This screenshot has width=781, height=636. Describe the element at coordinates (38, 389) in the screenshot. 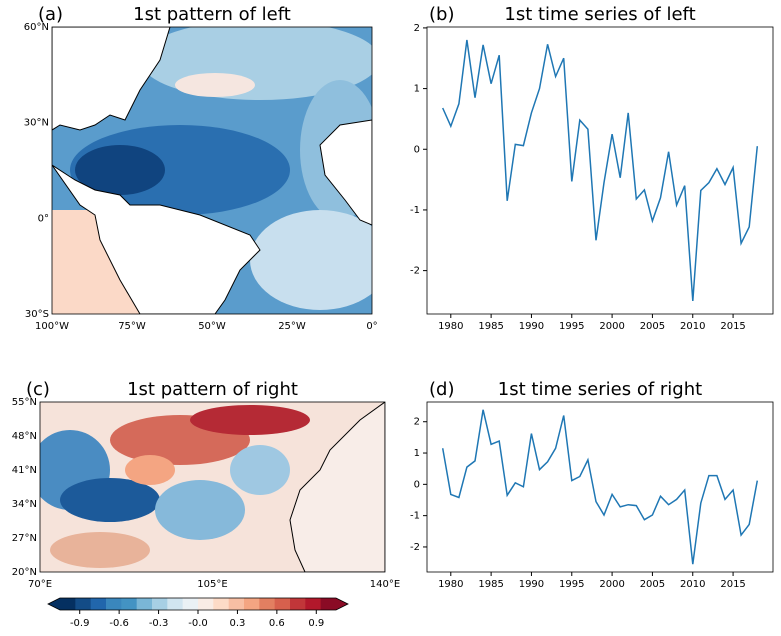

I see `panel-label: (c)` at that location.